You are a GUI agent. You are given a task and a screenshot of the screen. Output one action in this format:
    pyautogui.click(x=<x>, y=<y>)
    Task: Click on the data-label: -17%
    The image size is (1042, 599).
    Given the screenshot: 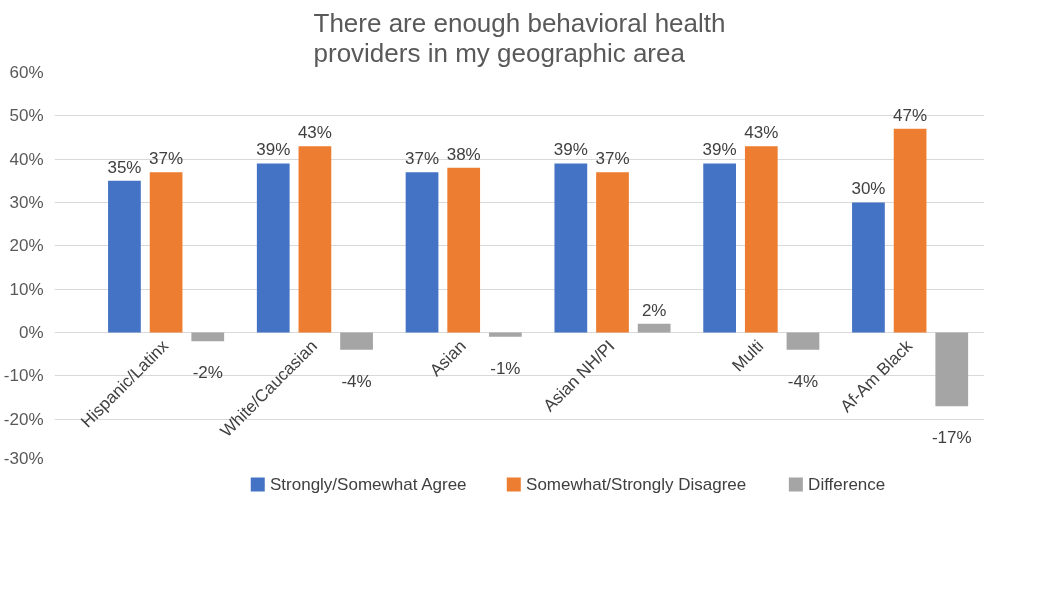 What is the action you would take?
    pyautogui.click(x=951, y=437)
    